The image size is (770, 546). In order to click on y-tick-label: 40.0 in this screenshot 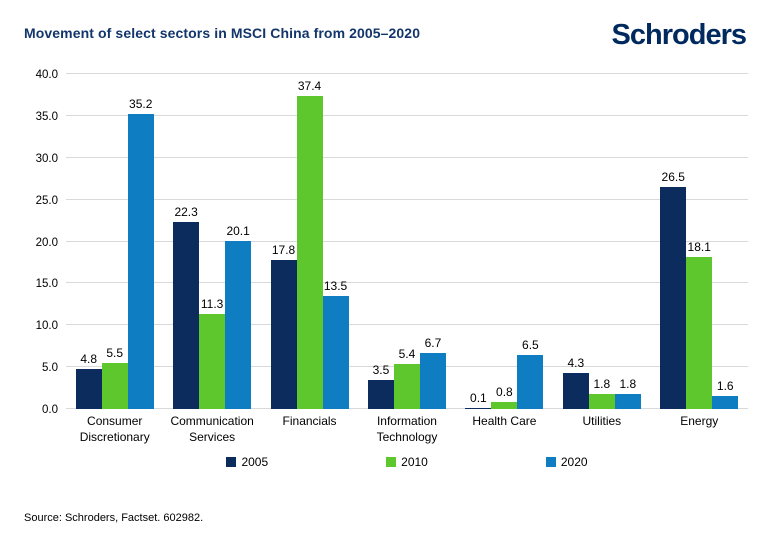, I will do `click(46, 75)`.